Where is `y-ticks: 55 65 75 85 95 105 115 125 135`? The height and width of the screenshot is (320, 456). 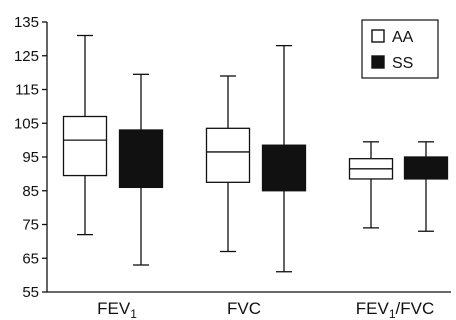 y-ticks: 55 65 75 85 95 105 115 125 135 is located at coordinates (30, 157).